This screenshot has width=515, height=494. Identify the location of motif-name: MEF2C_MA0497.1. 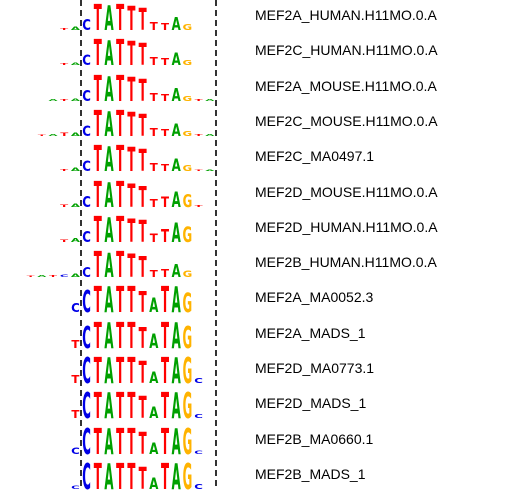
(315, 156).